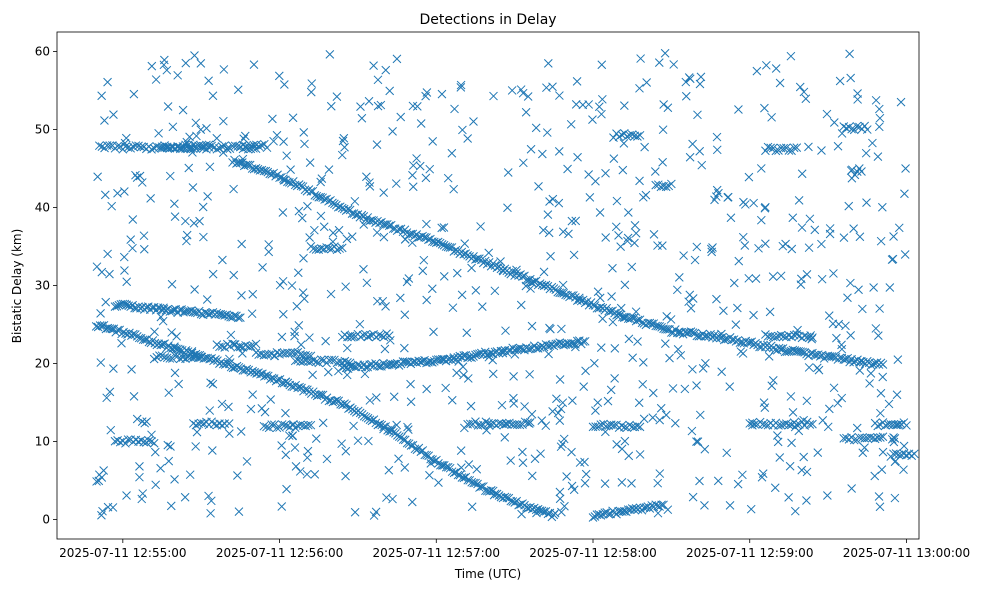 The height and width of the screenshot is (590, 988). I want to click on detection-point-band-12b, so click(272, 425).